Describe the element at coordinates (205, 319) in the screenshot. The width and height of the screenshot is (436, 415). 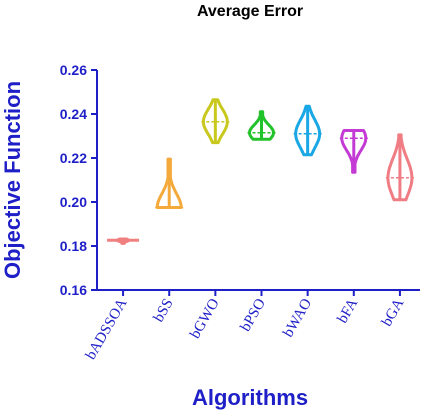
I see `x-tick-label: bGWO` at that location.